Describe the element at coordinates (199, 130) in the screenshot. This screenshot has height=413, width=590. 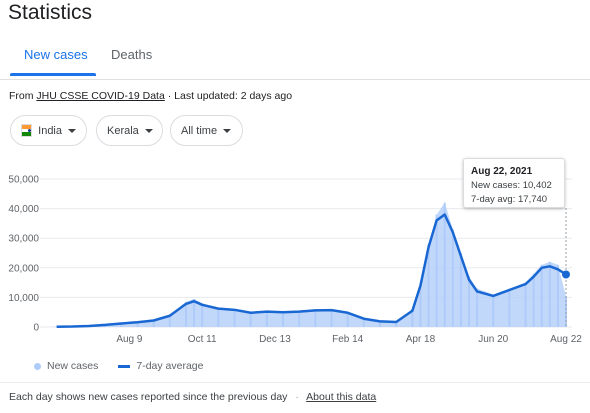
I see `range-filter-label: All time` at that location.